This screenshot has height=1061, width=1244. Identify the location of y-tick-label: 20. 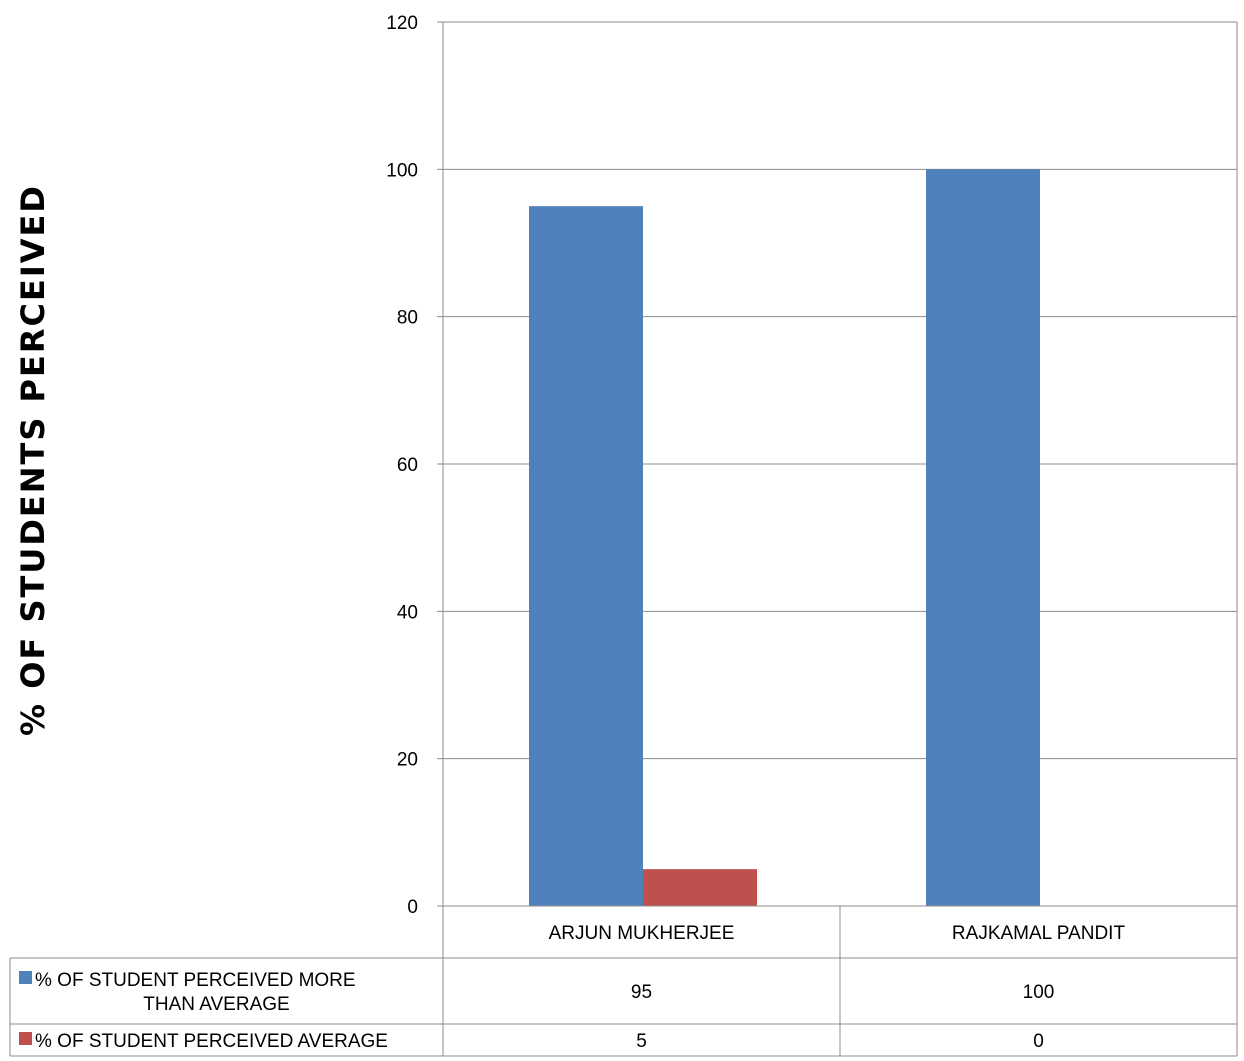
(407, 760).